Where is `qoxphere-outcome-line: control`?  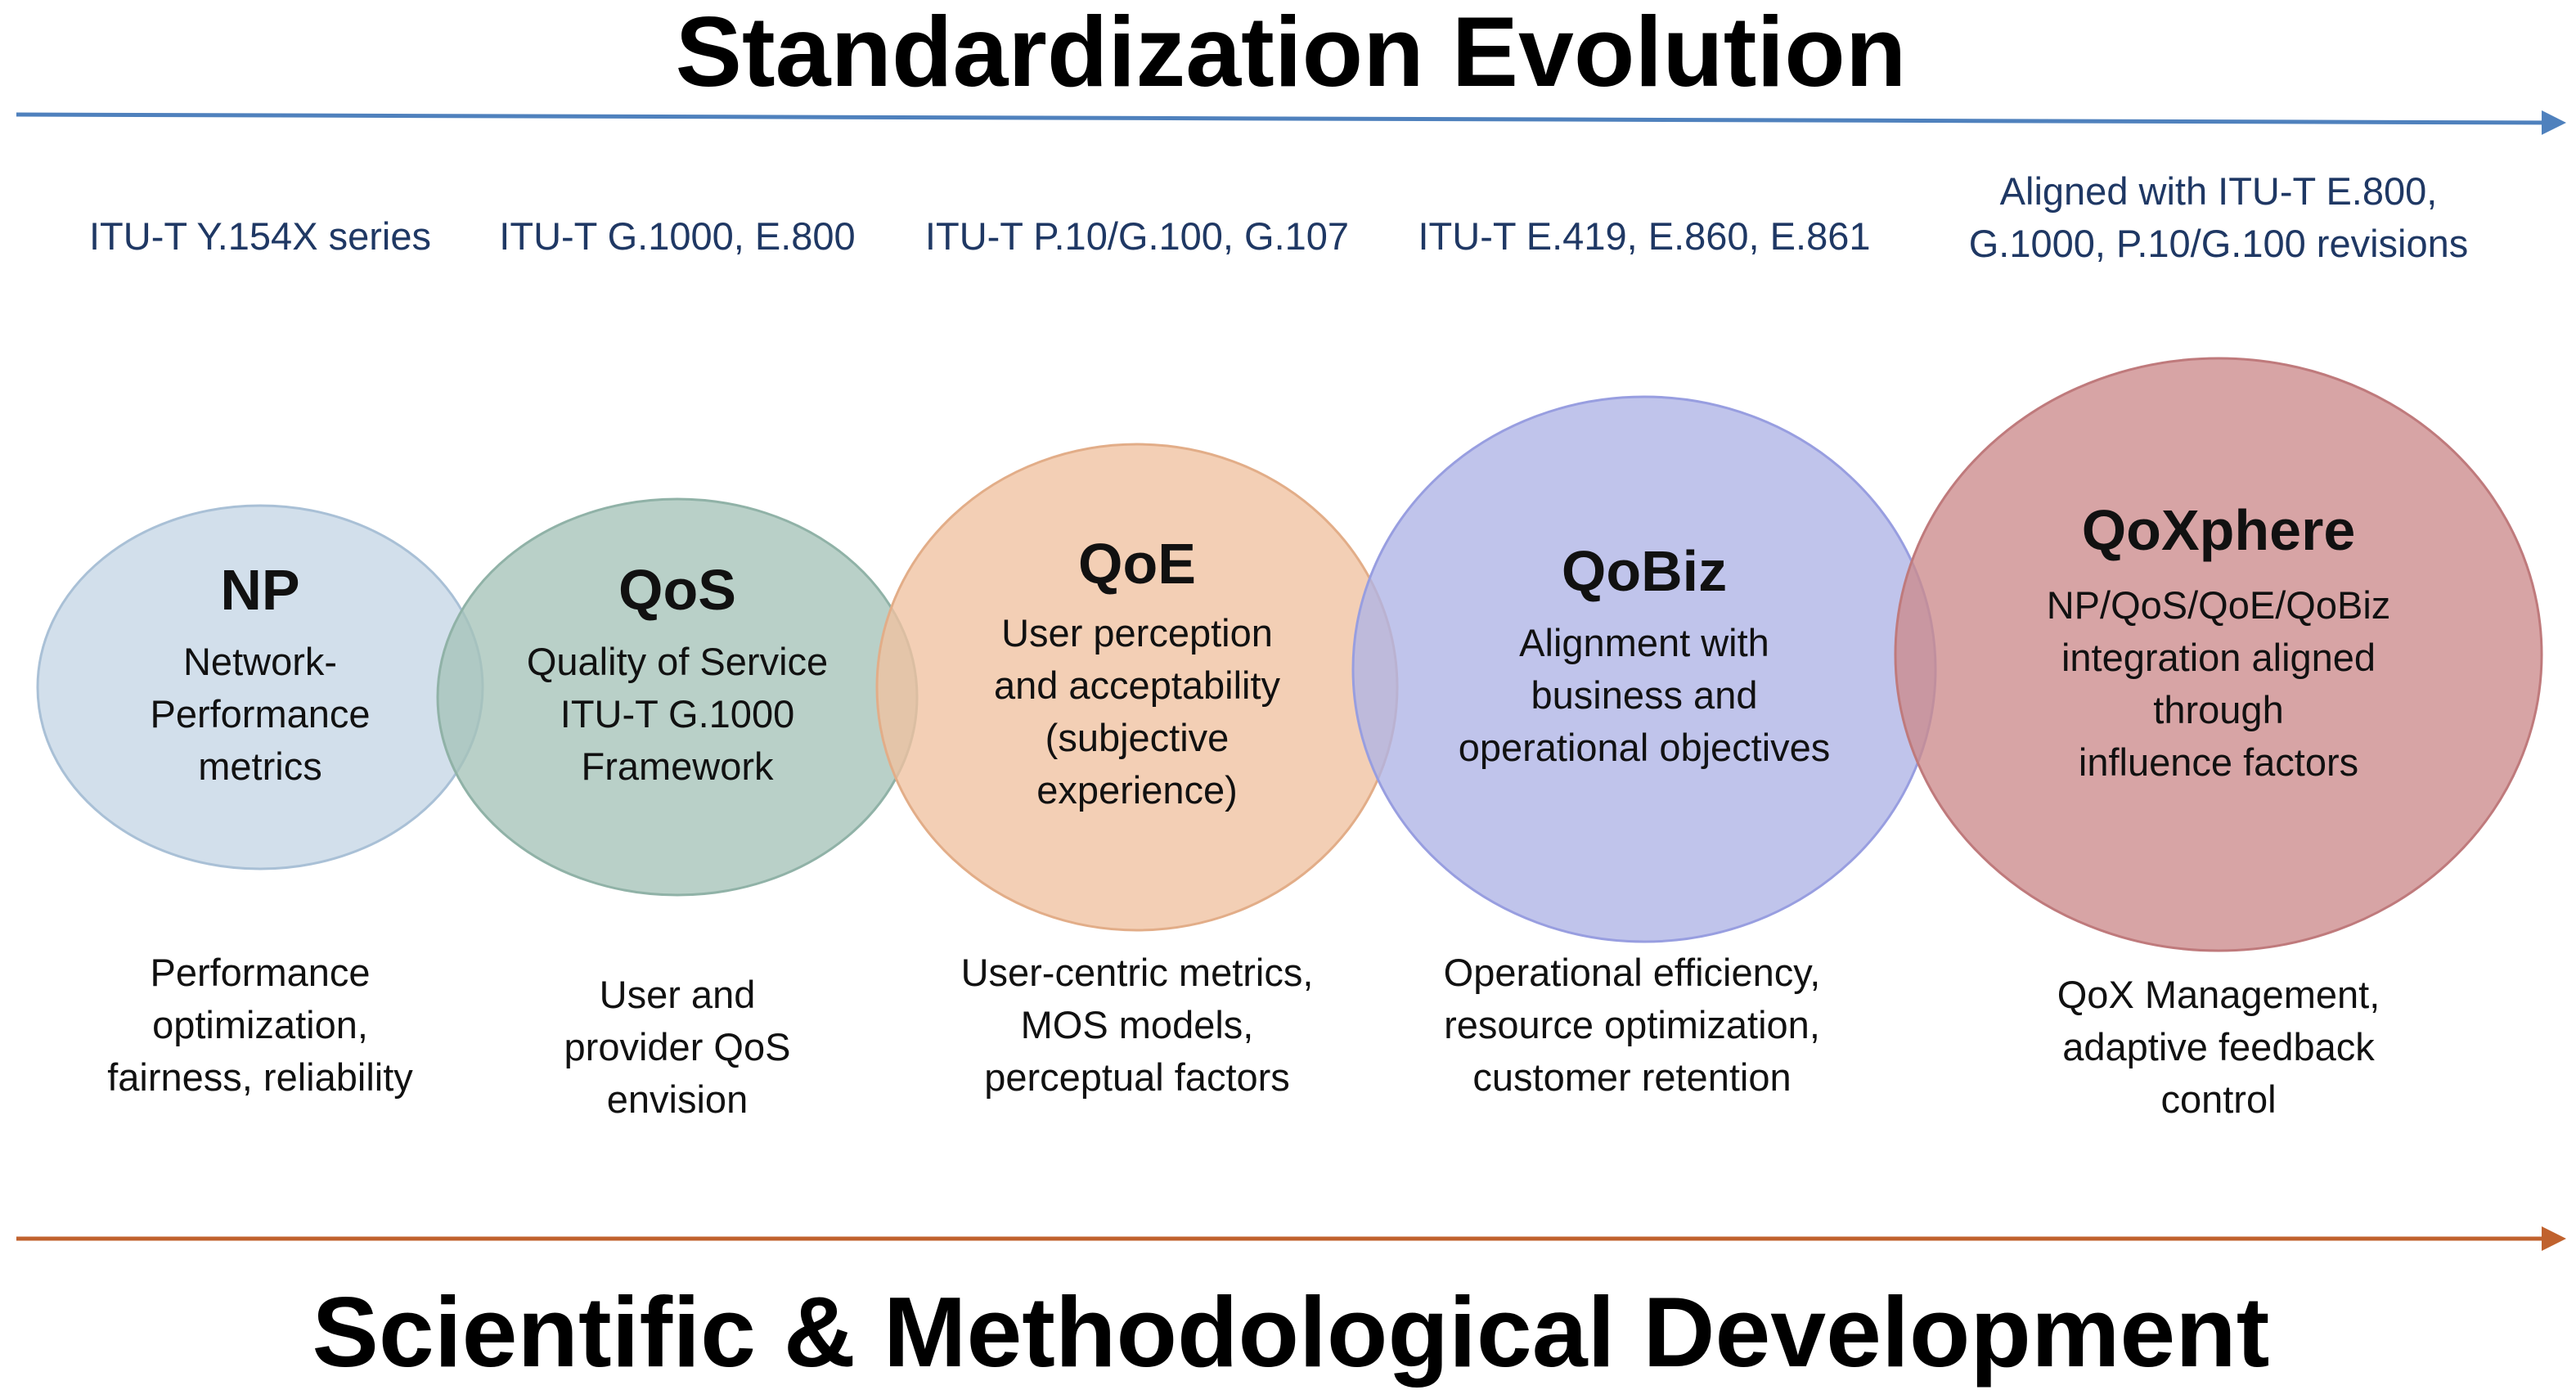
qoxphere-outcome-line: control is located at coordinates (2218, 1099).